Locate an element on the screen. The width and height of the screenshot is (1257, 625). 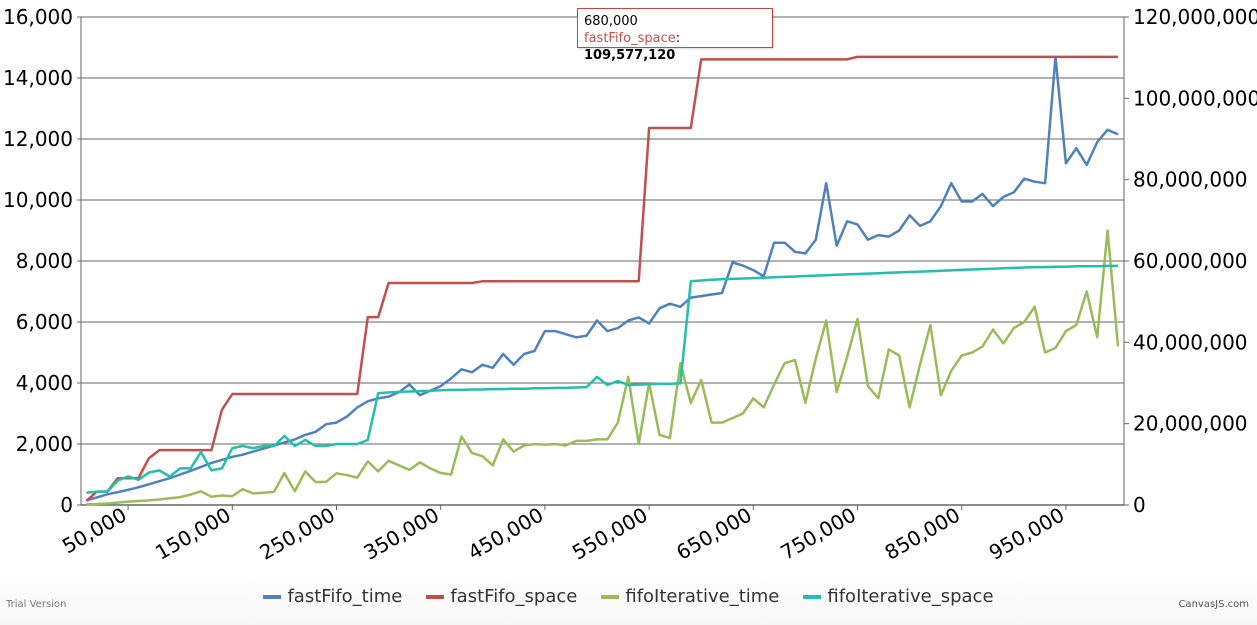
y-axis-tick-label: 16,000 is located at coordinates (38, 17).